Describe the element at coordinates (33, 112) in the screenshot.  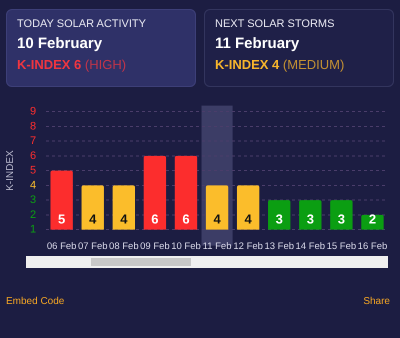
I see `y-tick-label: 9` at that location.